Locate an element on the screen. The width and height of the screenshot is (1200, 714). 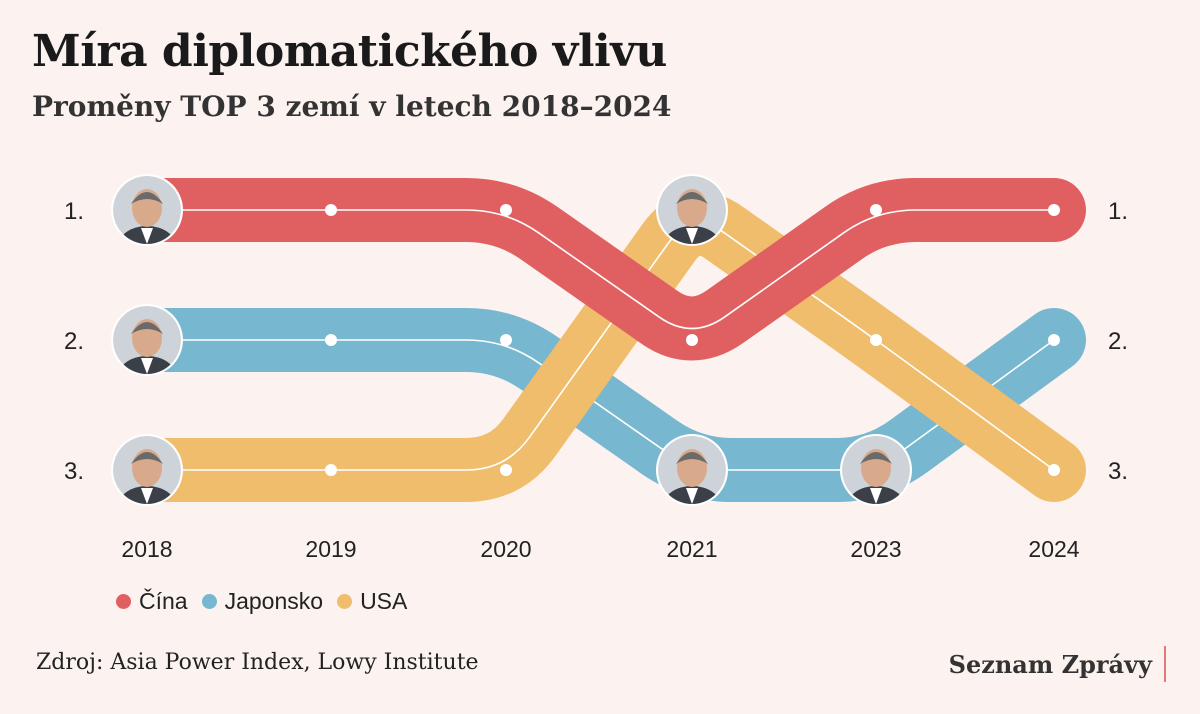
data-point-china-2024 is located at coordinates (1054, 210).